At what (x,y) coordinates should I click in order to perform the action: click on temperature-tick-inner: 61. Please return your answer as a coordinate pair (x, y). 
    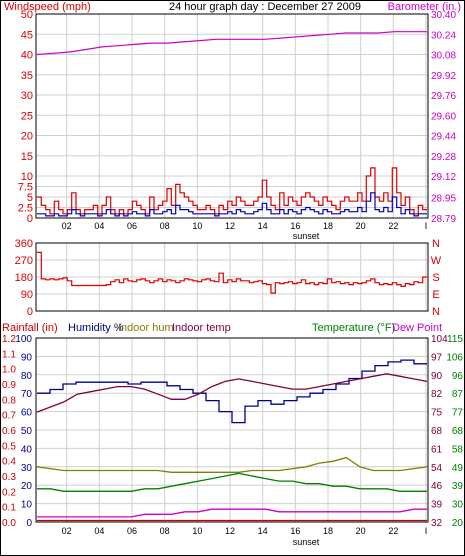
    Looking at the image, I should click on (437, 449).